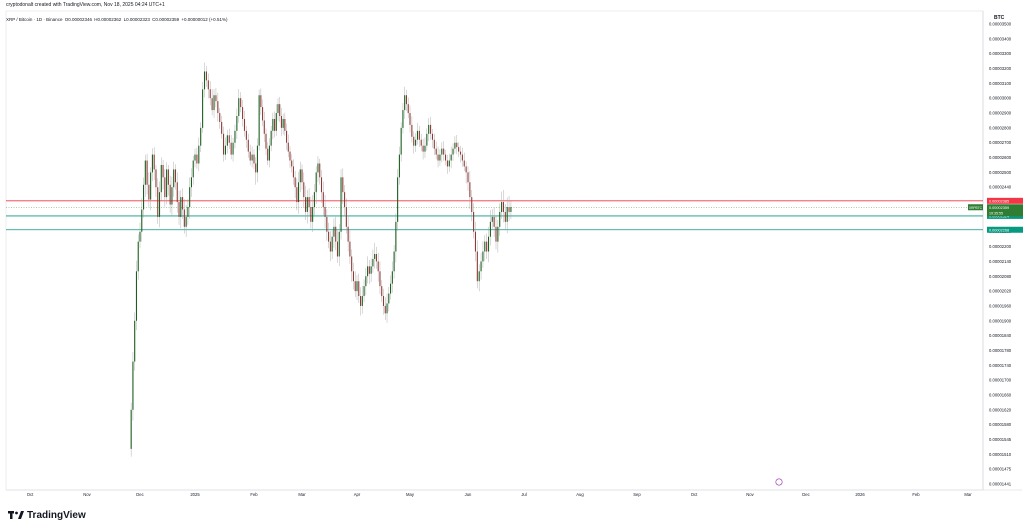 This screenshot has width=1024, height=526. I want to click on currency-label: BTC, so click(999, 18).